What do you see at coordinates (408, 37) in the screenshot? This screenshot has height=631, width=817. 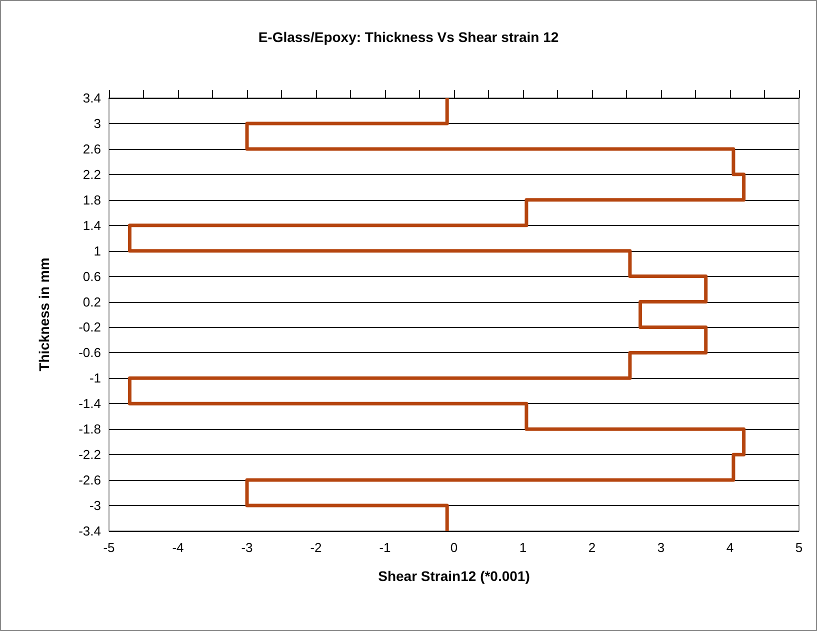 I see `chart-title: E-Glass/Epoxy: Thickness Vs Shear strain 12` at bounding box center [408, 37].